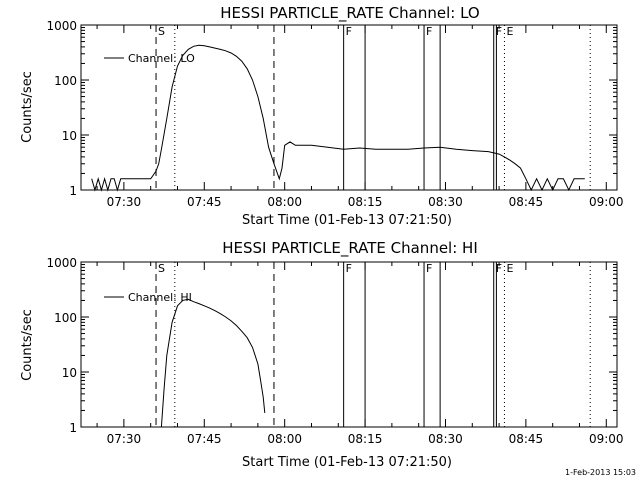  What do you see at coordinates (213, 363) in the screenshot?
I see `series-line` at bounding box center [213, 363].